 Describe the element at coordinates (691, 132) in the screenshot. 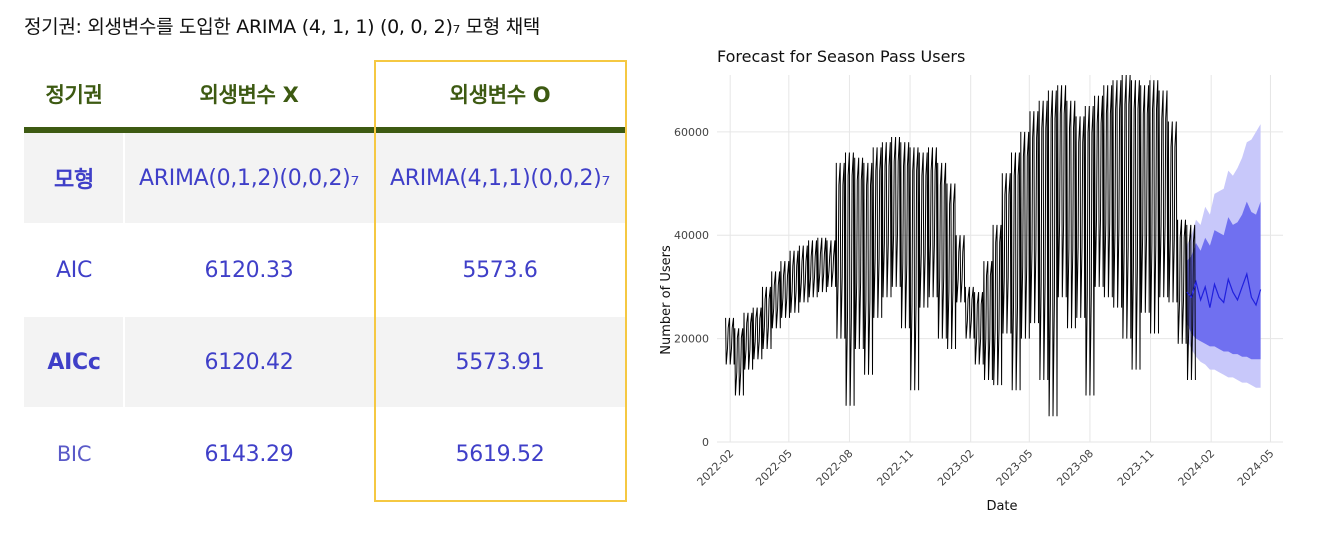

I see `y-tick-label: 60000` at that location.